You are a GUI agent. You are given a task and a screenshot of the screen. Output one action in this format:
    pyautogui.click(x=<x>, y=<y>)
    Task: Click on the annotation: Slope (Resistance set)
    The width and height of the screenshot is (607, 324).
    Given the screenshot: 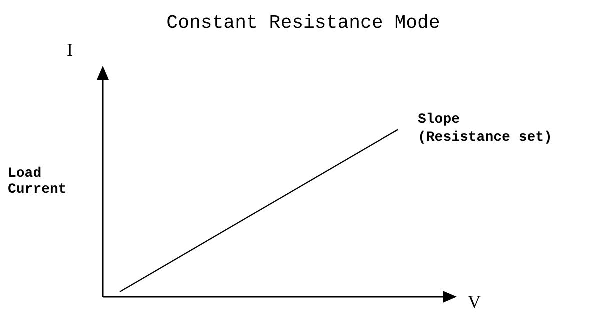 What is the action you would take?
    pyautogui.click(x=485, y=129)
    